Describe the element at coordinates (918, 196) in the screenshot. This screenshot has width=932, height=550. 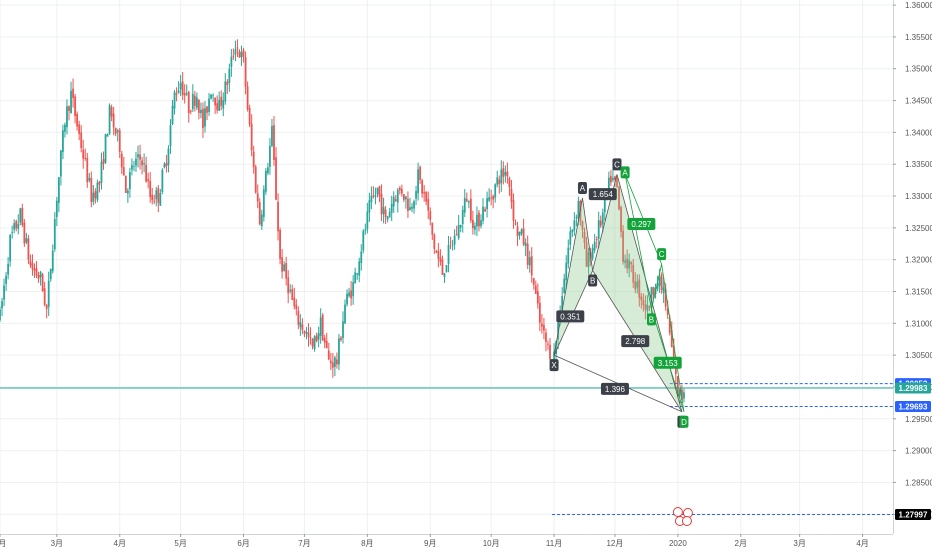
I see `price-tick-label: 1.33000` at that location.